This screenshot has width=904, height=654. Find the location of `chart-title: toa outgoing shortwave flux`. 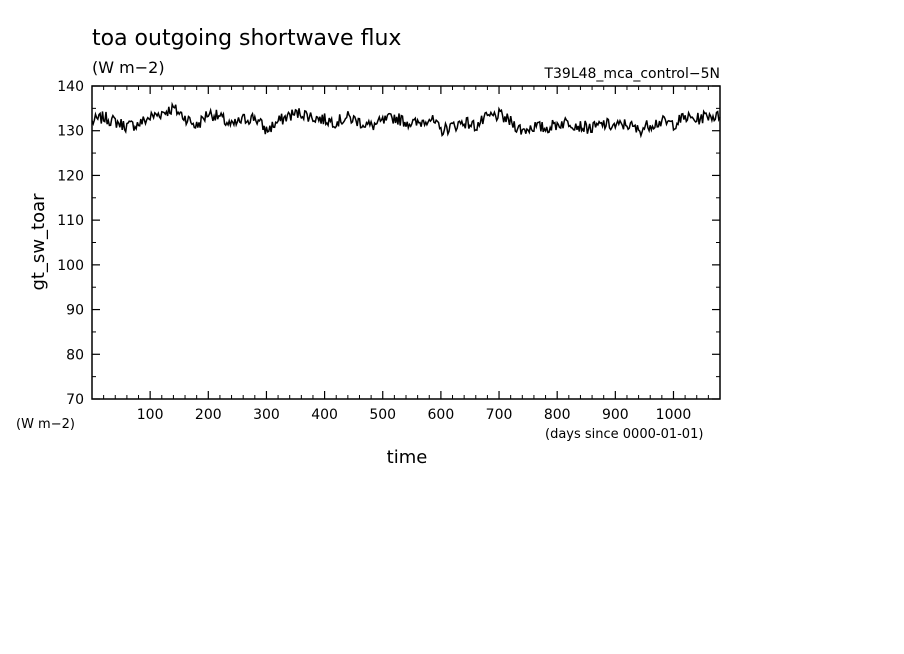

chart-title: toa outgoing shortwave flux is located at coordinates (246, 38).